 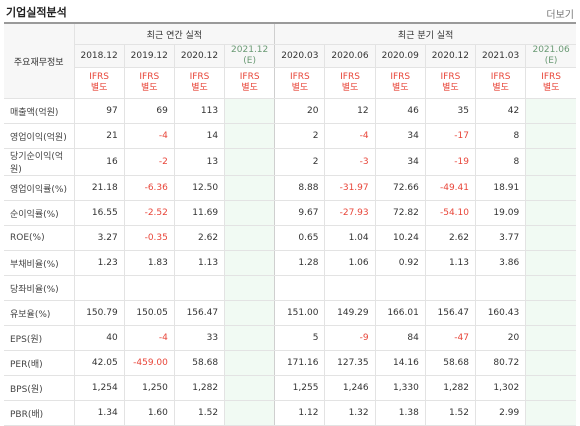 What do you see at coordinates (500, 313) in the screenshot?
I see `table-cell: 160.43` at bounding box center [500, 313].